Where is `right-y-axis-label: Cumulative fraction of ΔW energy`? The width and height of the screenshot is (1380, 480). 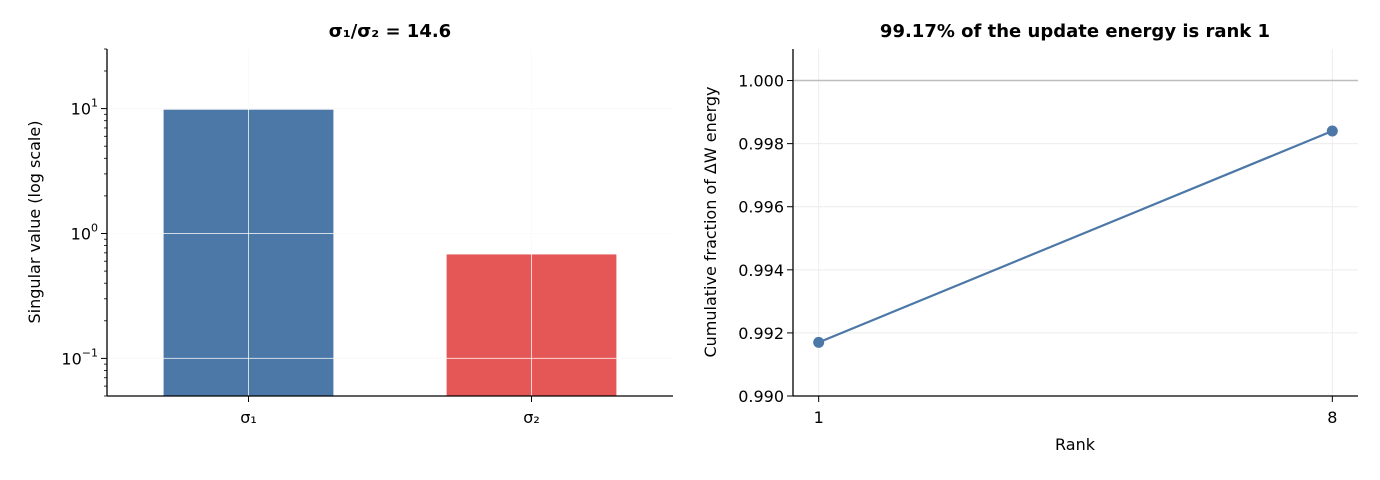
right-y-axis-label: Cumulative fraction of ΔW energy is located at coordinates (710, 221).